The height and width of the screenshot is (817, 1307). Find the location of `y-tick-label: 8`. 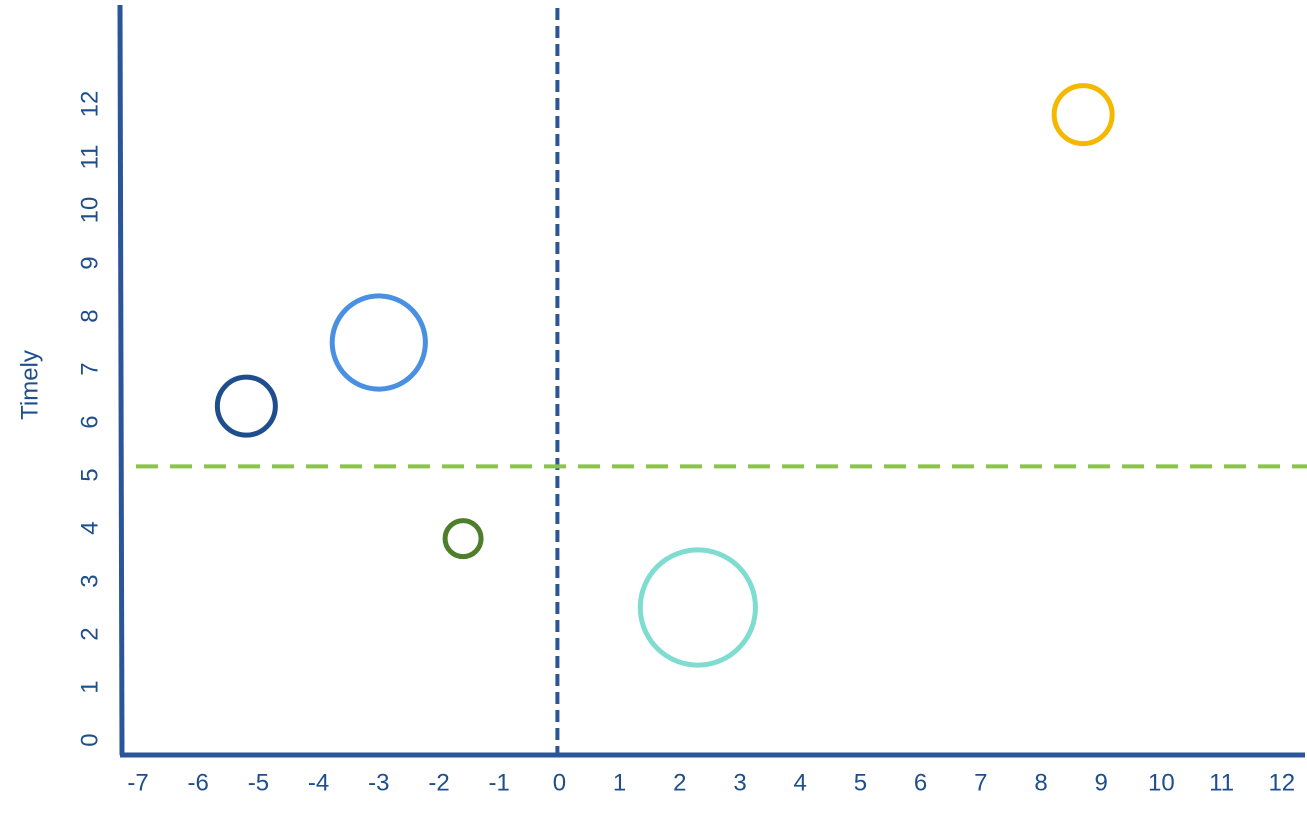

y-tick-label: 8 is located at coordinates (90, 315).